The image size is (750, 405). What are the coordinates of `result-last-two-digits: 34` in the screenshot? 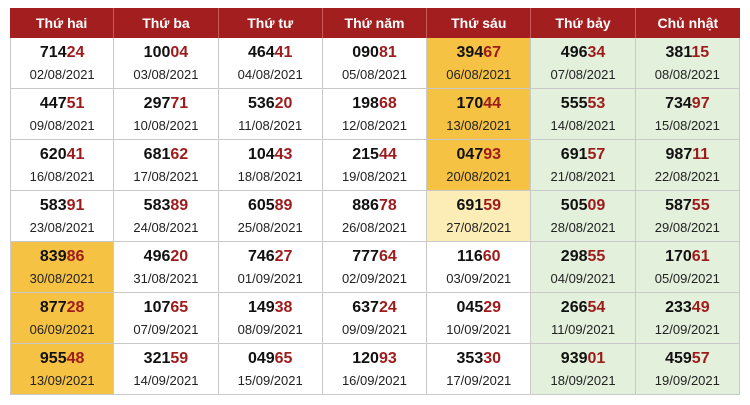 It's located at (596, 52).